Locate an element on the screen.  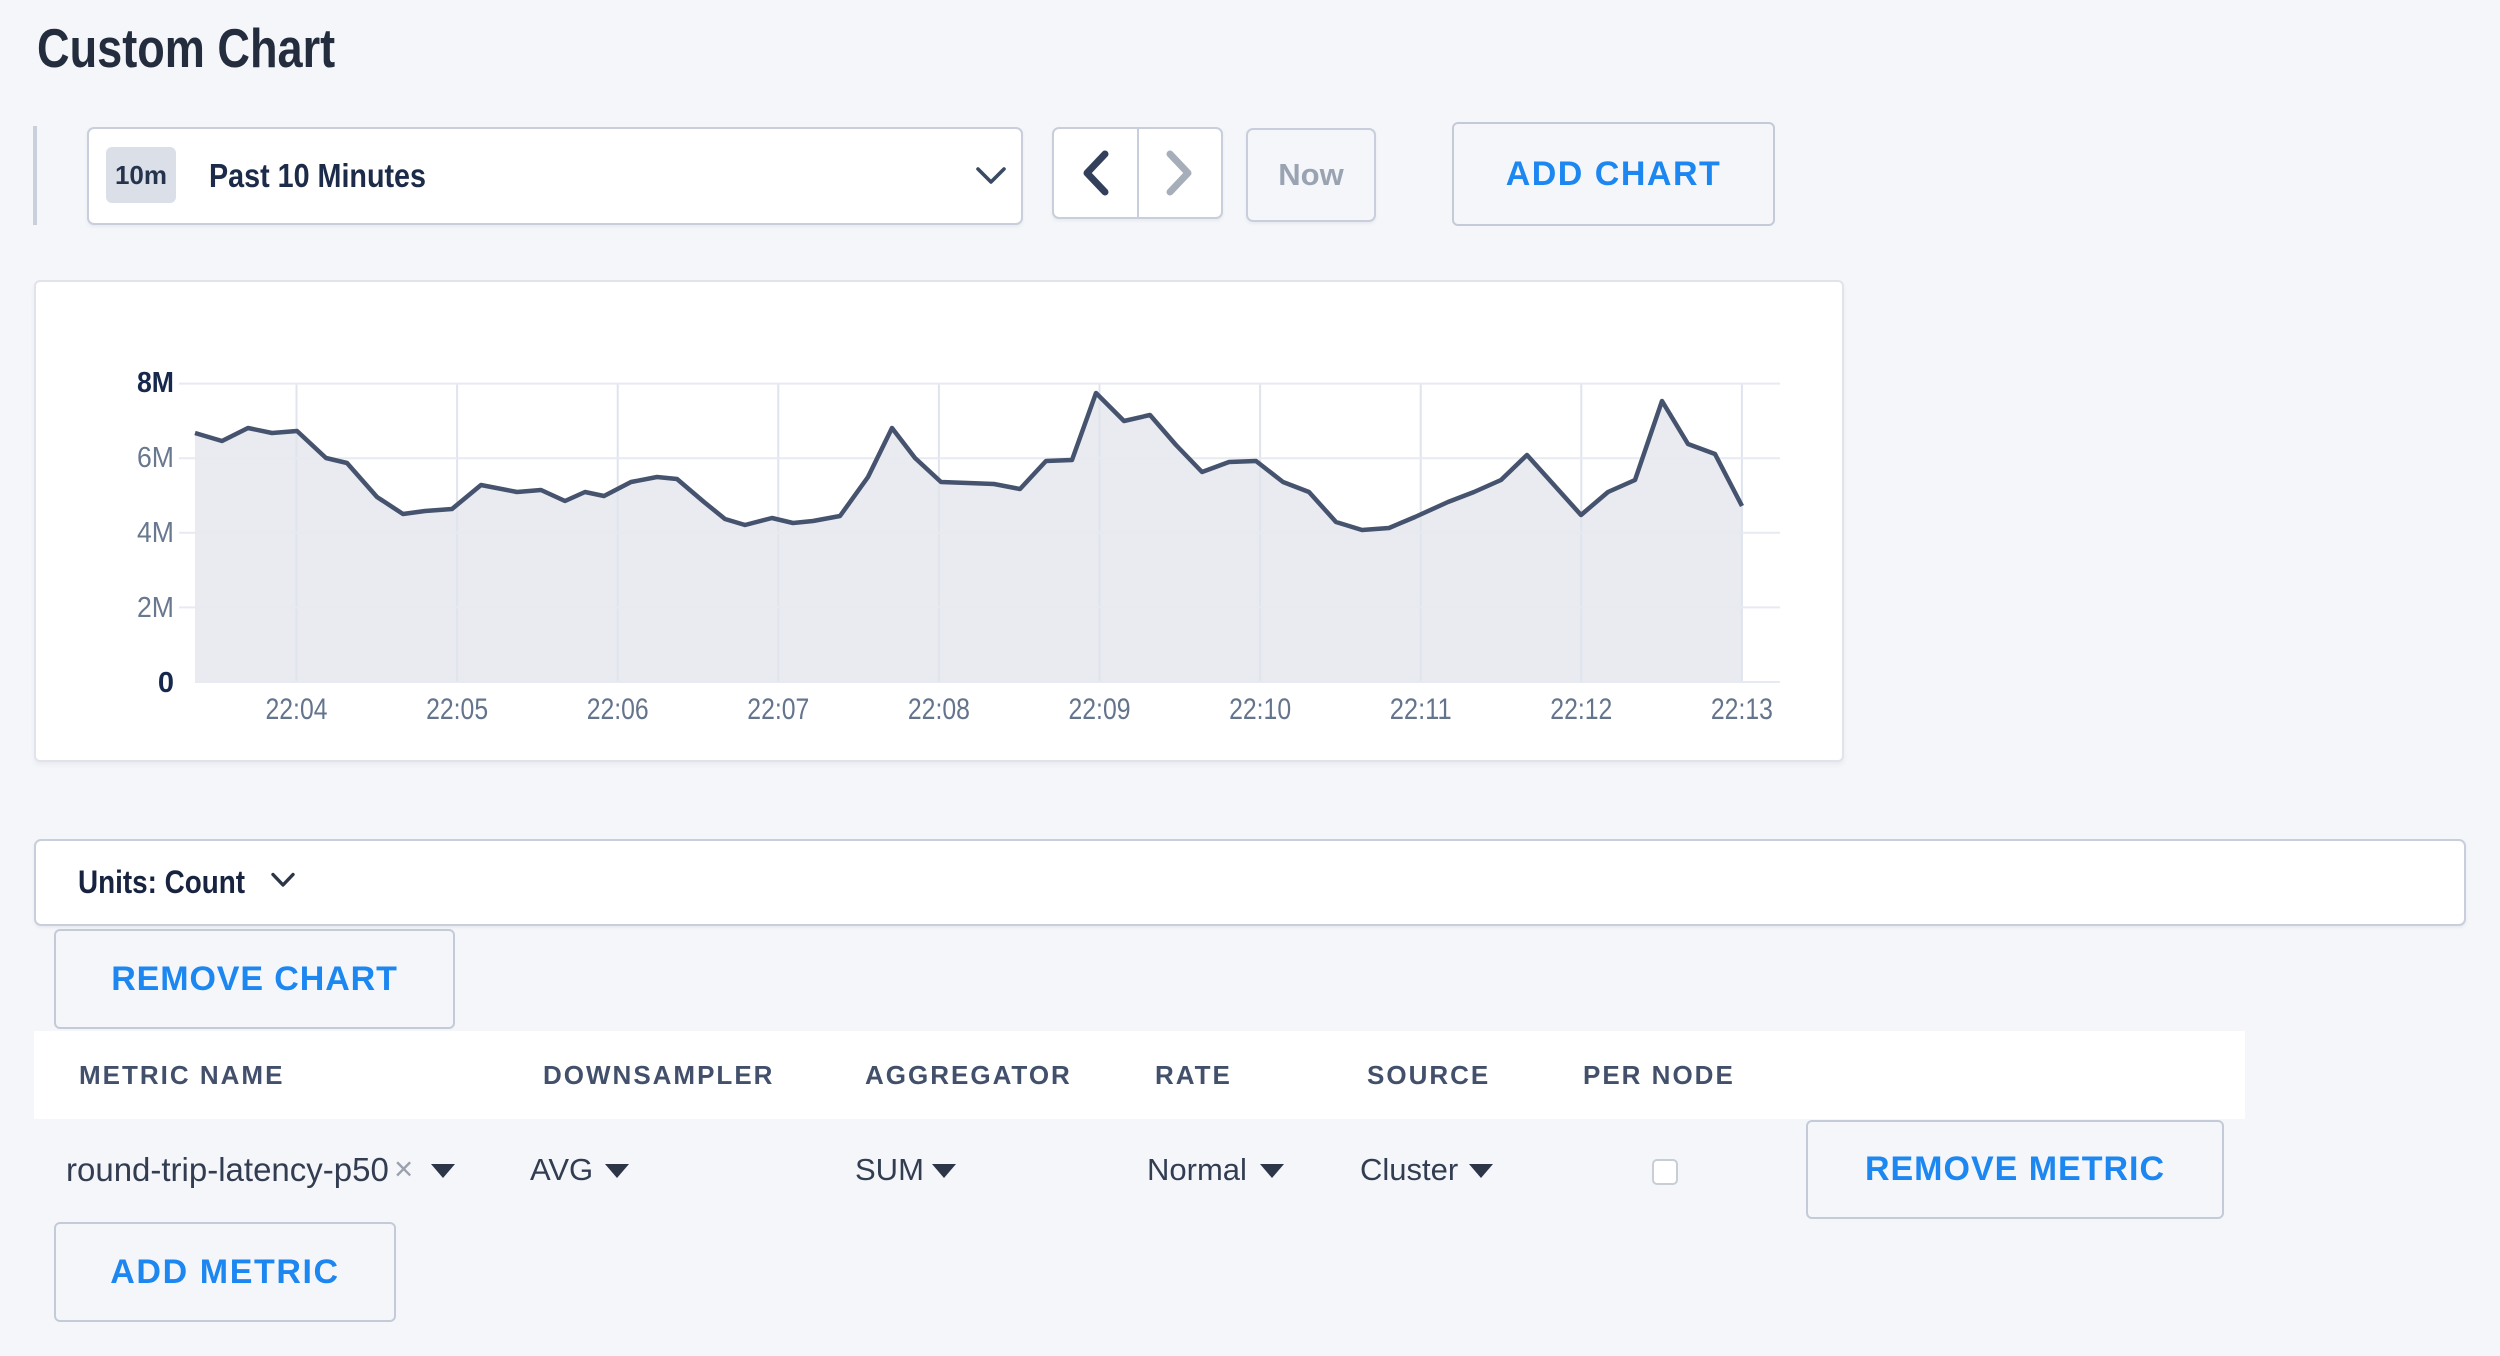
svg-text: 22:06 is located at coordinates (618, 709).